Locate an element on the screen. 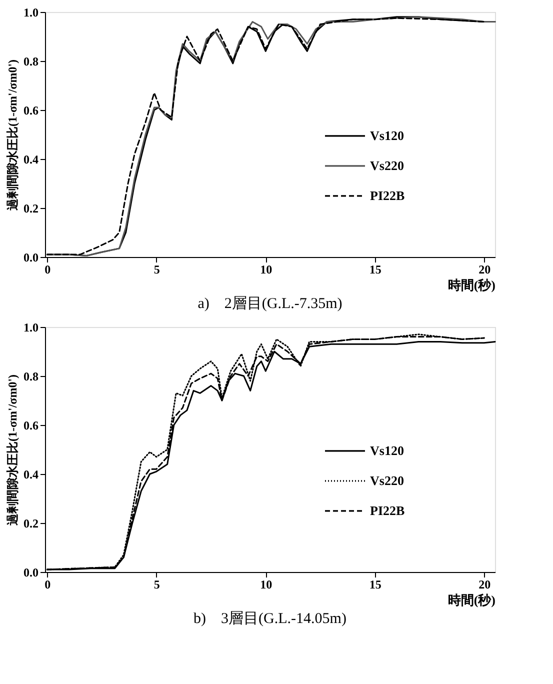 The height and width of the screenshot is (684, 553). text: b) 3層目(G.L.-14.05m) is located at coordinates (270, 619).